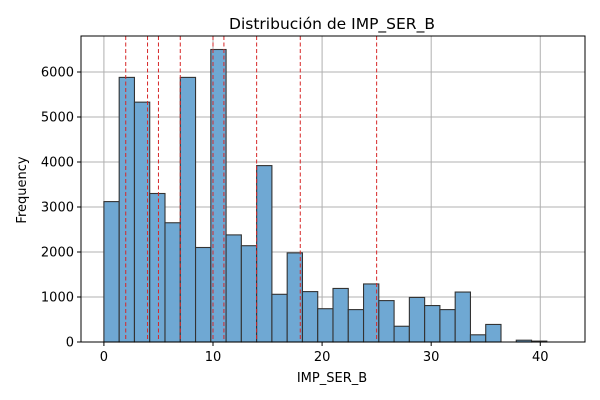  Describe the element at coordinates (332, 24) in the screenshot. I see `chart-title: Distribución de IMP_SER_B` at that location.